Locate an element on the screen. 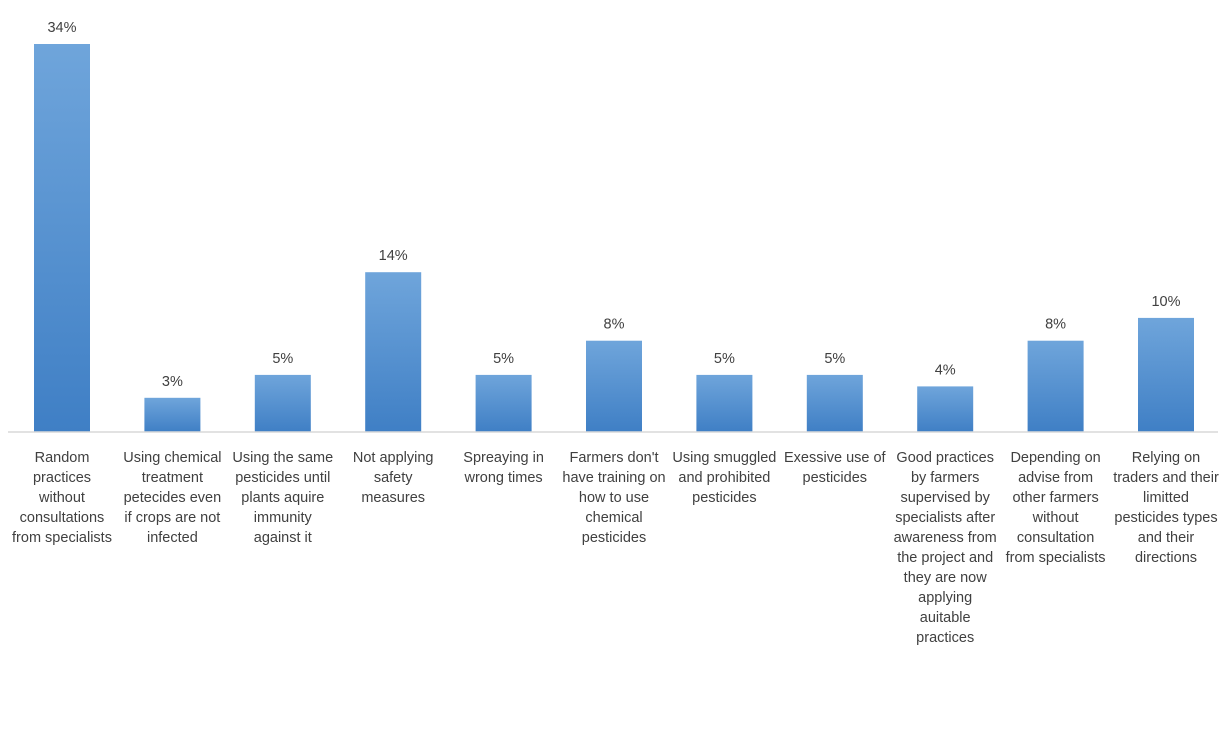  data-label: 14% is located at coordinates (393, 256).